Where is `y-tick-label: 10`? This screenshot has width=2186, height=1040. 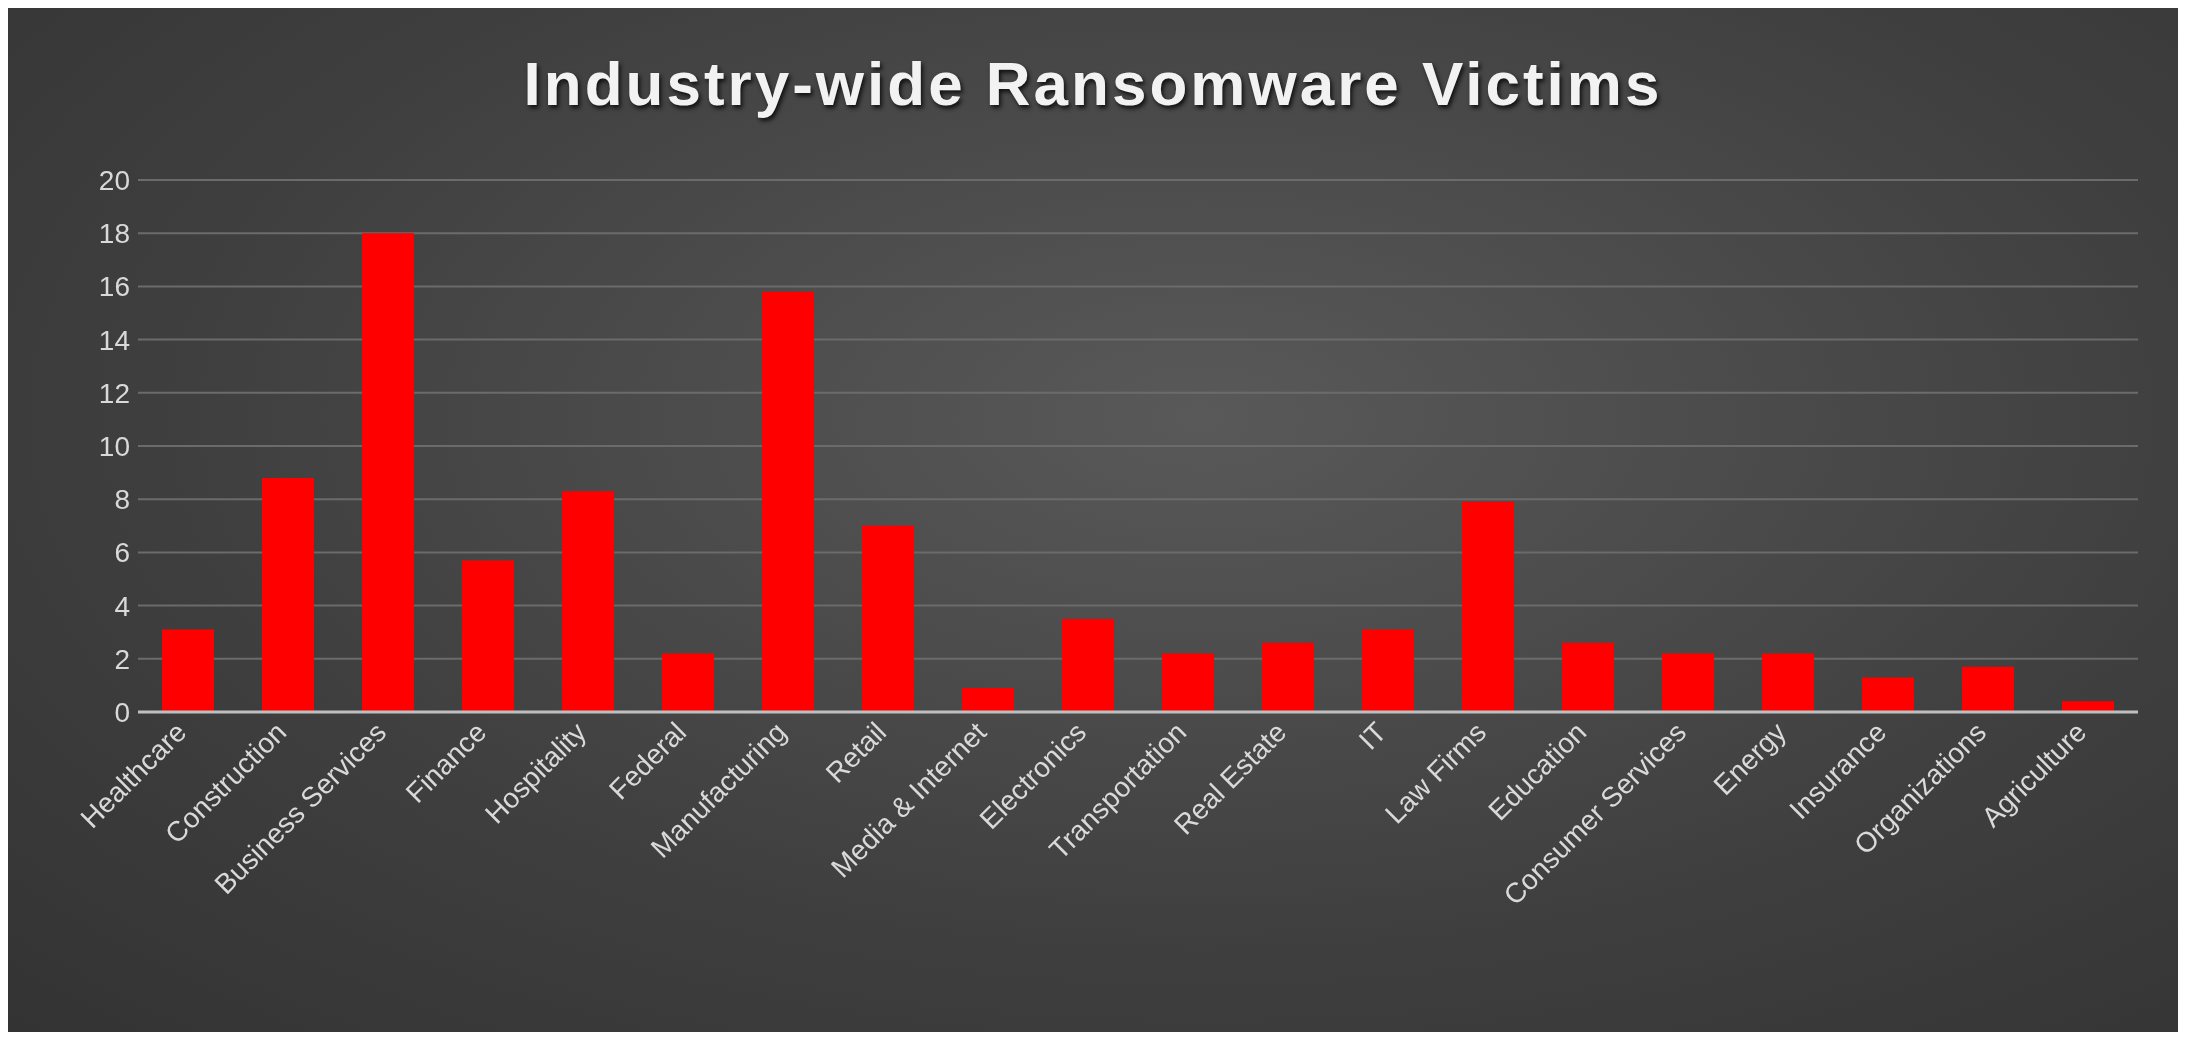 y-tick-label: 10 is located at coordinates (114, 446).